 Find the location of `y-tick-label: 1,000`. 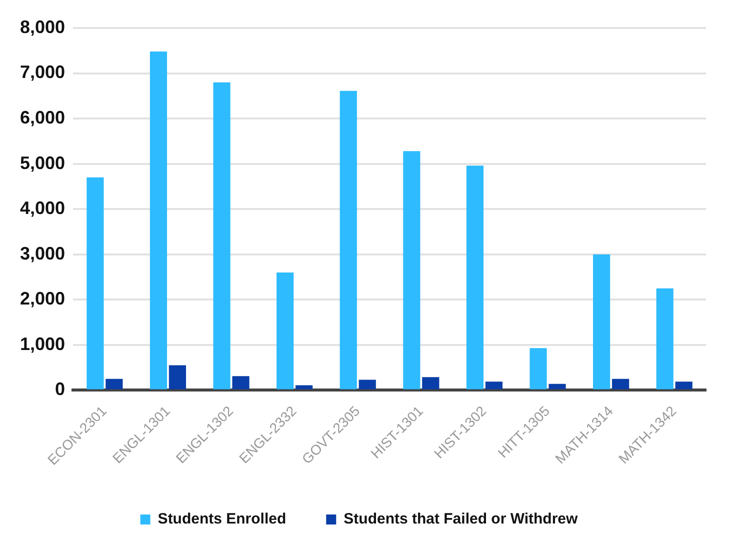

y-tick-label: 1,000 is located at coordinates (43, 344).